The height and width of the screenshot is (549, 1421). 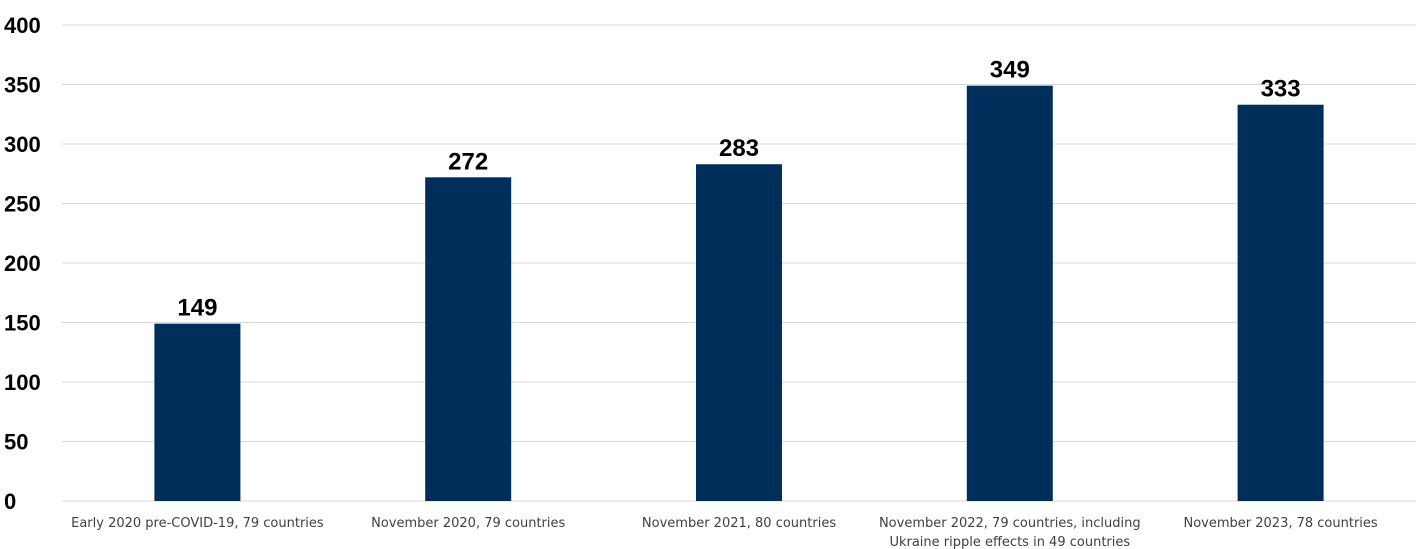 I want to click on y-tick-label: 50, so click(x=16, y=442).